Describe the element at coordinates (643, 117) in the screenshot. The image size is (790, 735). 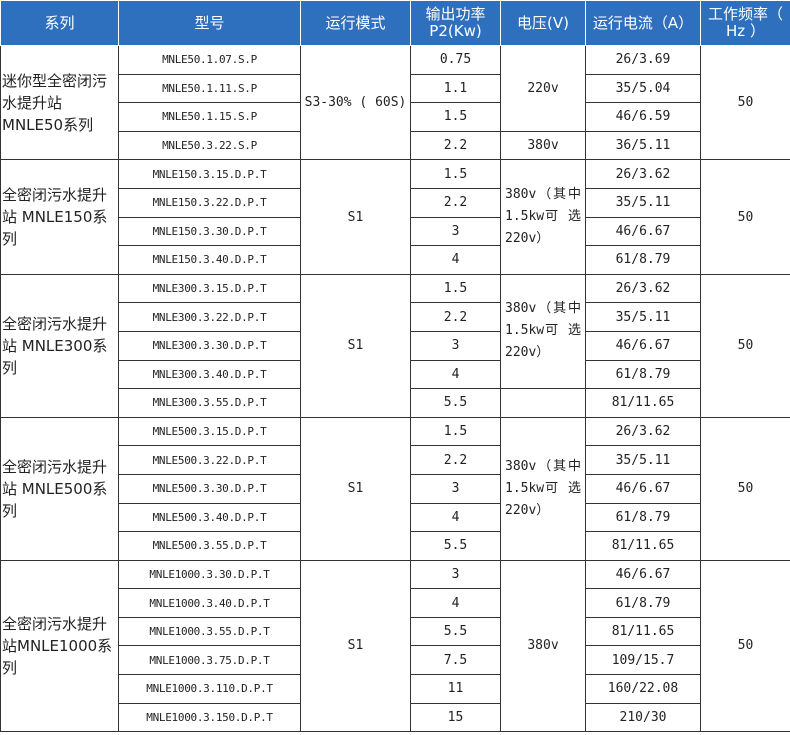
I see `current-cell: 46/6.59` at that location.